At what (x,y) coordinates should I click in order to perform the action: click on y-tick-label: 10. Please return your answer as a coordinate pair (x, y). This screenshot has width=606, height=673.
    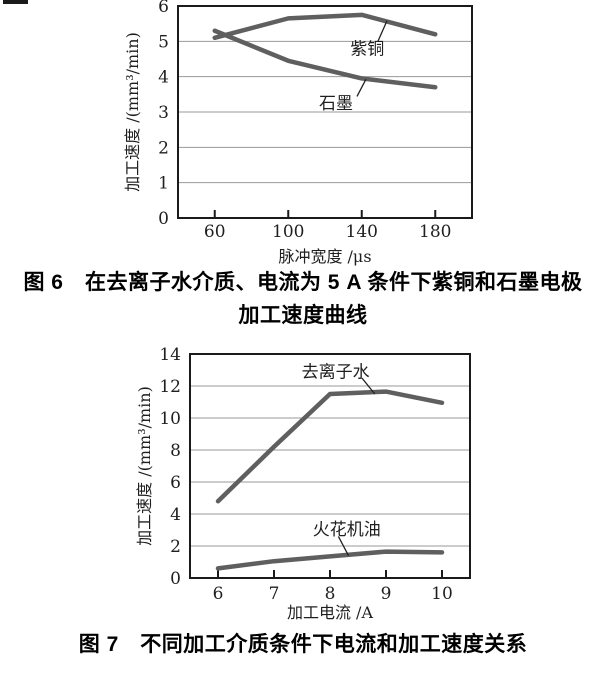
    Looking at the image, I should click on (170, 419).